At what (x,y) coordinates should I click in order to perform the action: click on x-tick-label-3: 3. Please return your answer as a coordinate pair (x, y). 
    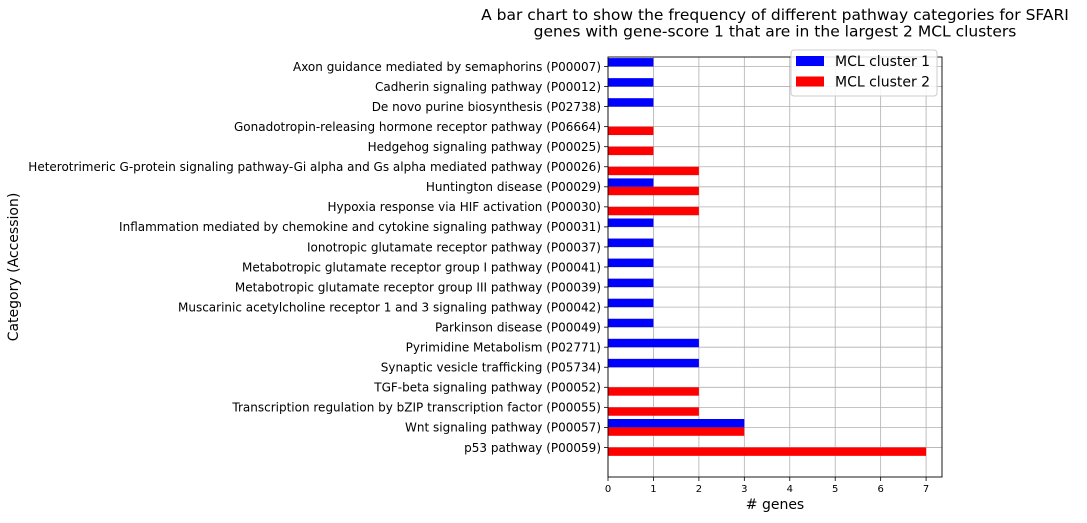
    Looking at the image, I should click on (744, 489).